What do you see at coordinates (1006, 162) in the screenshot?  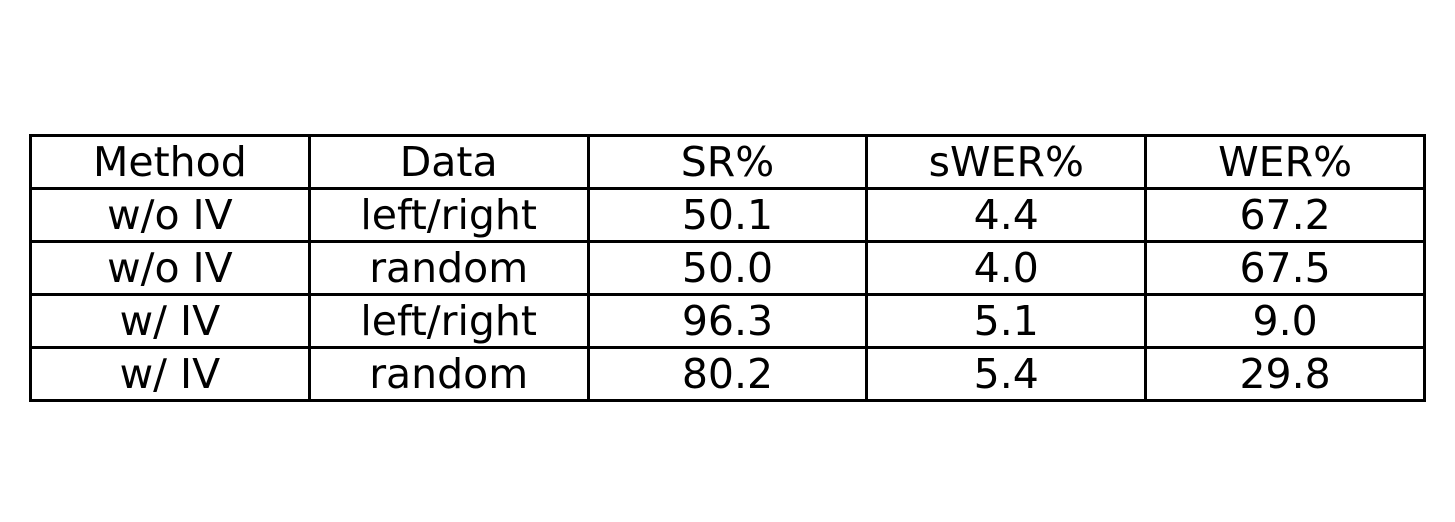 I see `header-swer: sWER%` at bounding box center [1006, 162].